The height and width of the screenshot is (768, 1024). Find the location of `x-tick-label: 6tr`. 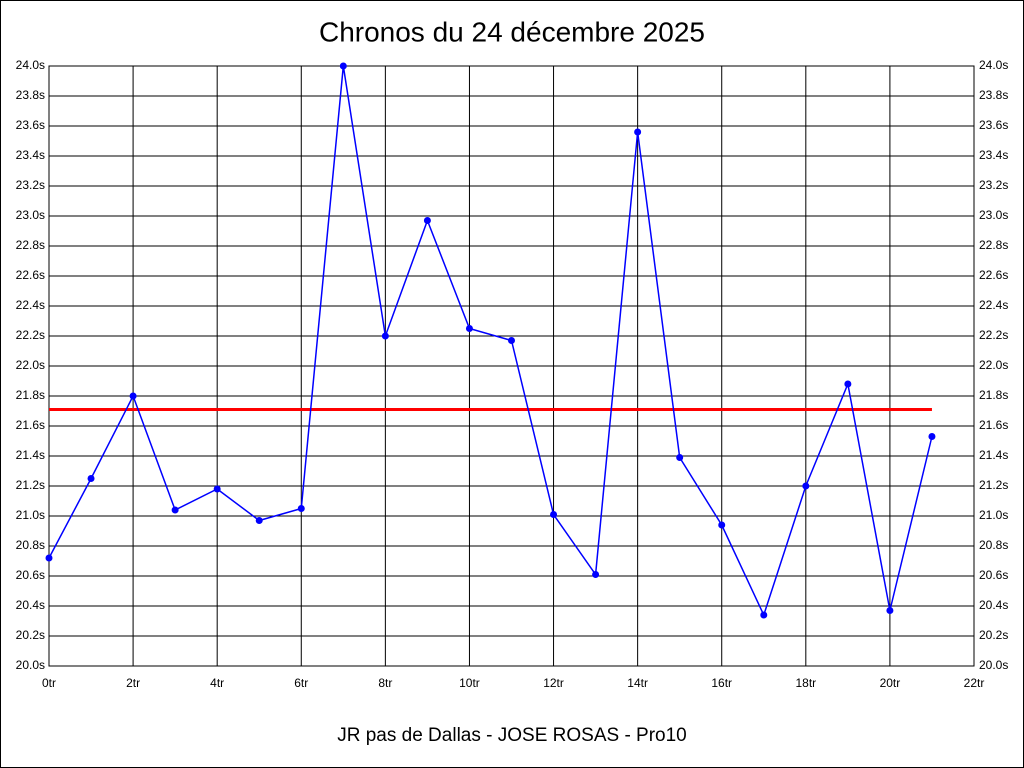

x-tick-label: 6tr is located at coordinates (301, 683).